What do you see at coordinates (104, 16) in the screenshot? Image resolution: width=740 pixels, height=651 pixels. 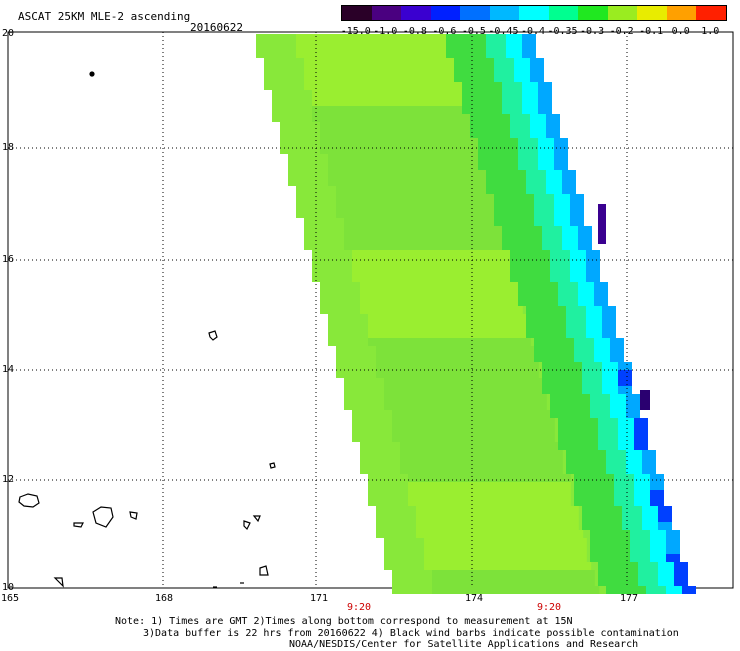 I see `map-title: ASCAT 25KM MLE-2 ascending` at bounding box center [104, 16].